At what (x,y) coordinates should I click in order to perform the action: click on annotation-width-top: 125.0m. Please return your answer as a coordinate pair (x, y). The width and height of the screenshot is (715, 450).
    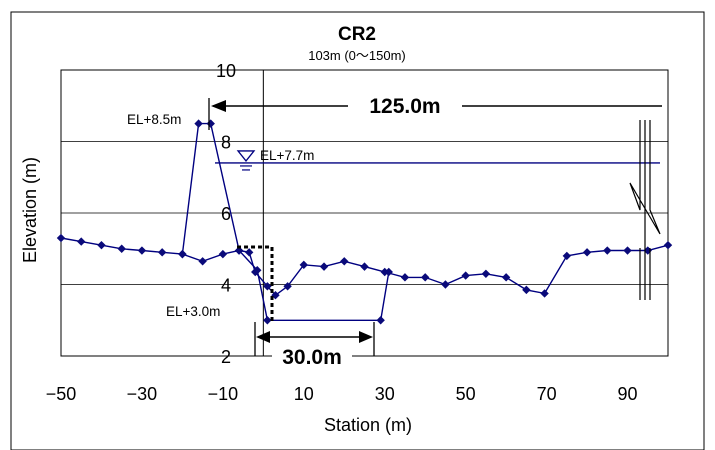
    Looking at the image, I should click on (404, 106).